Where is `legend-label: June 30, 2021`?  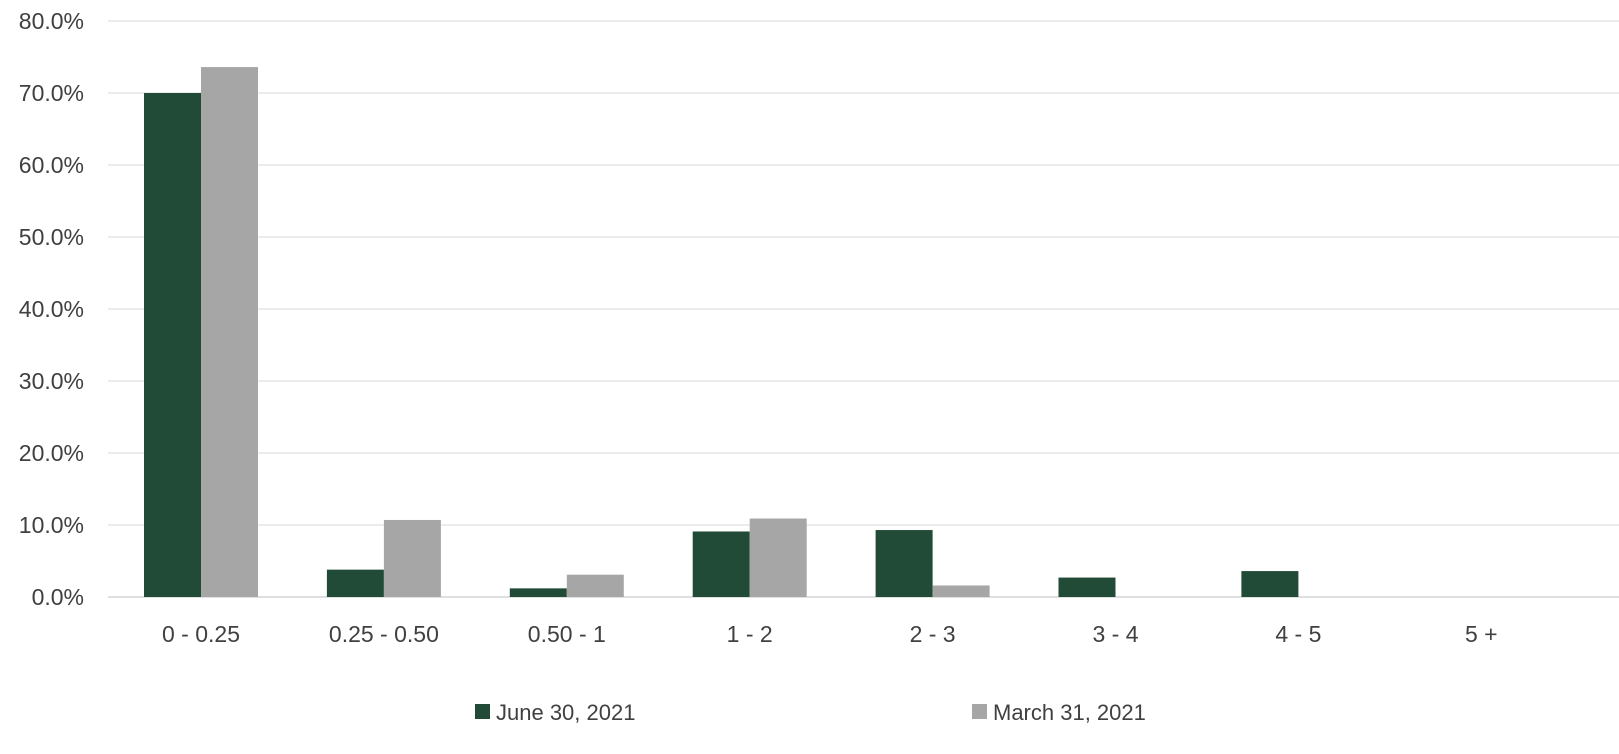 legend-label: June 30, 2021 is located at coordinates (565, 712).